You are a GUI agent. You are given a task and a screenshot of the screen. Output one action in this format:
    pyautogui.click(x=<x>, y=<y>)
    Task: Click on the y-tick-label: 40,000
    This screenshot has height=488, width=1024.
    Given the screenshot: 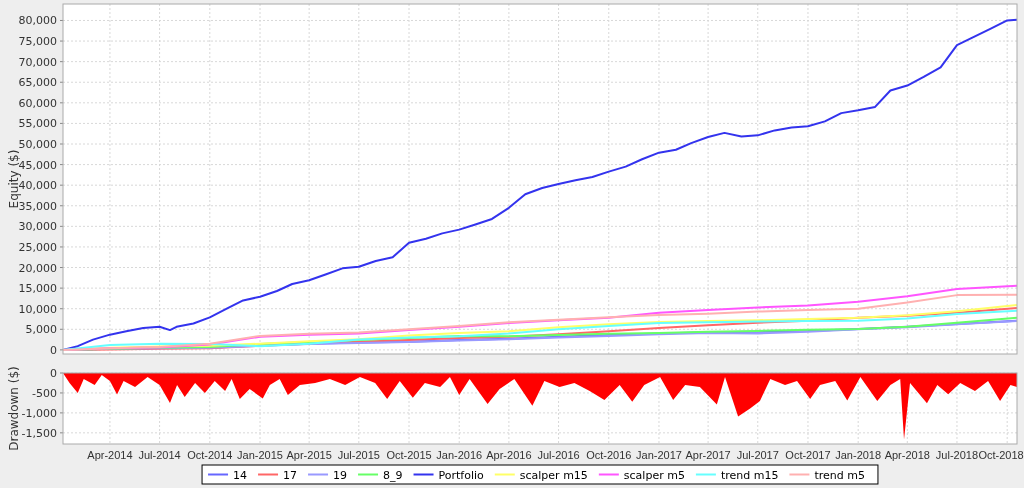 What is the action you would take?
    pyautogui.click(x=37, y=186)
    